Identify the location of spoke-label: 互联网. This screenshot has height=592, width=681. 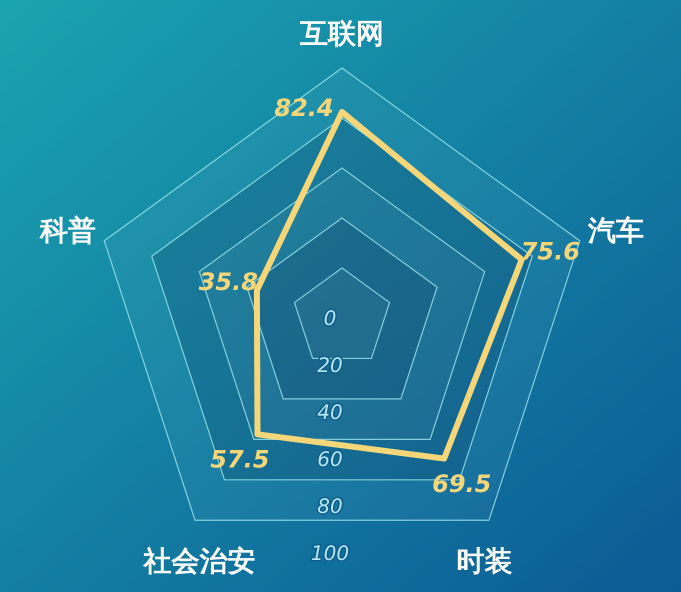
(341, 33).